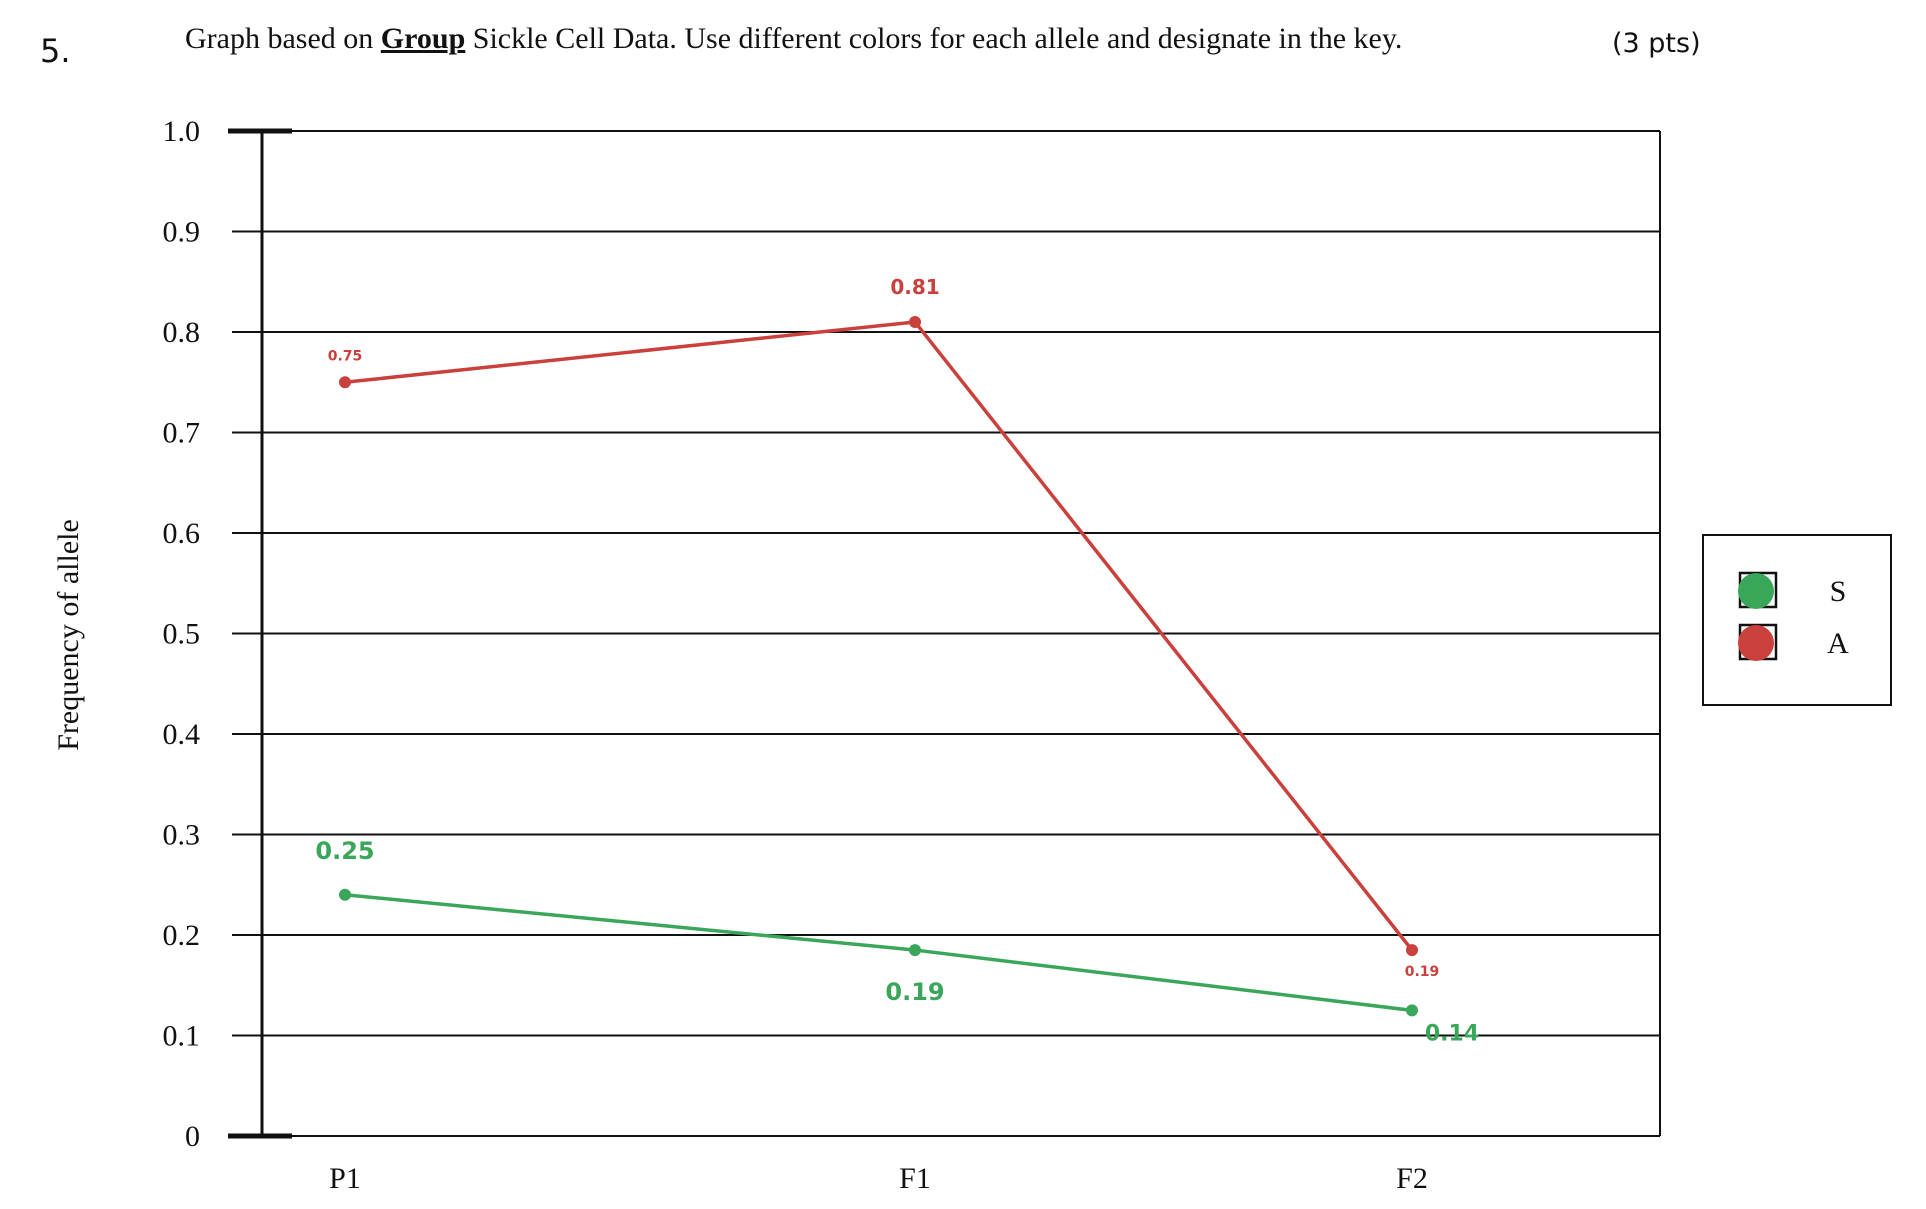 This screenshot has width=1926, height=1209. What do you see at coordinates (182, 835) in the screenshot?
I see `y-tick-label: 0.3` at bounding box center [182, 835].